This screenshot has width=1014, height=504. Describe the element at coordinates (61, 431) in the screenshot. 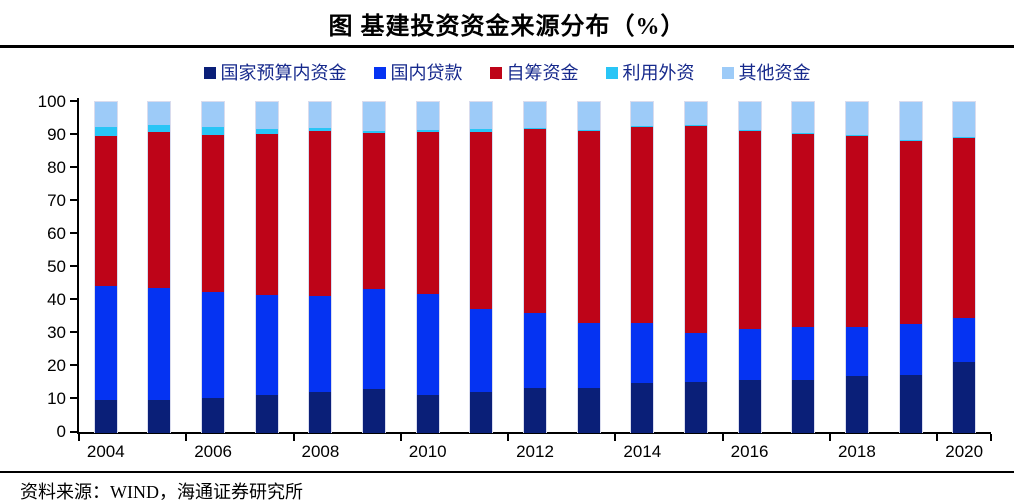

I see `y-axis-tick-label: 0` at that location.